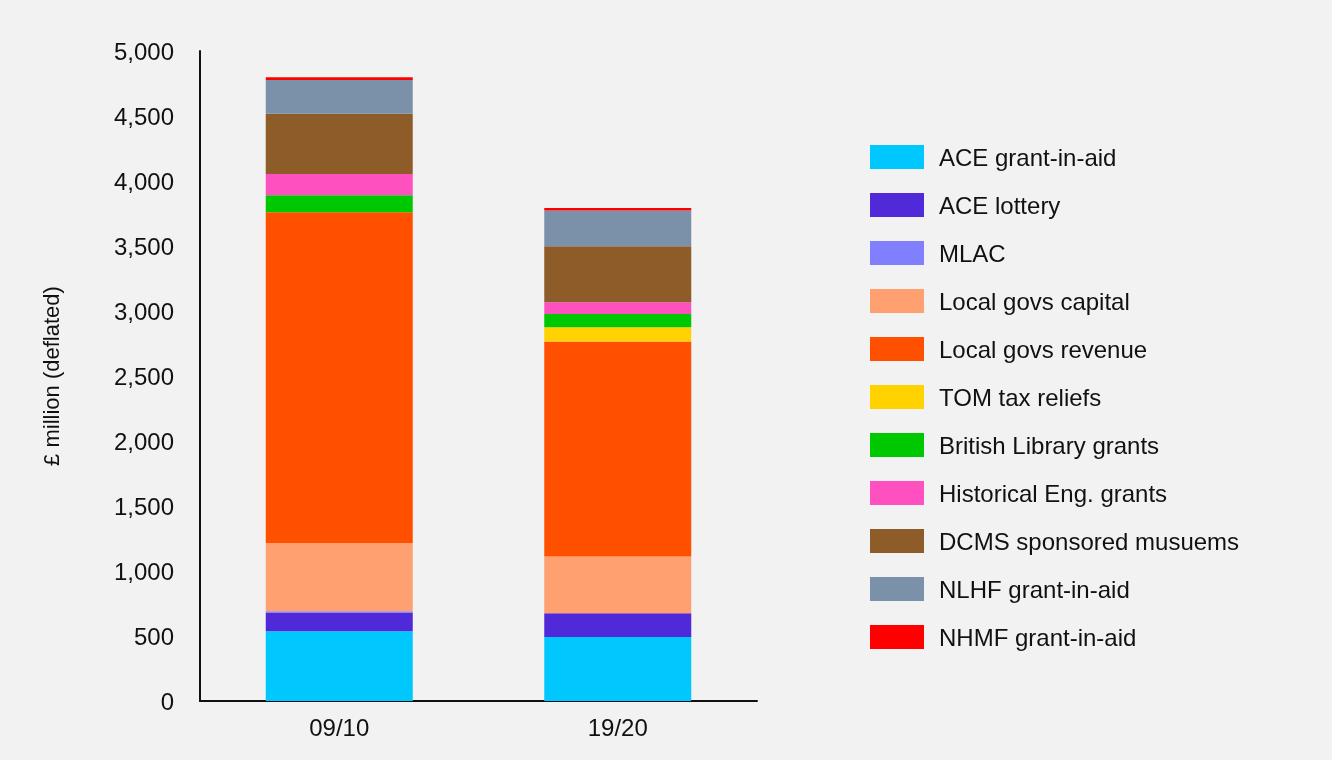 The width and height of the screenshot is (1332, 760). I want to click on legend-label: NHMF grant-in-aid, so click(1038, 637).